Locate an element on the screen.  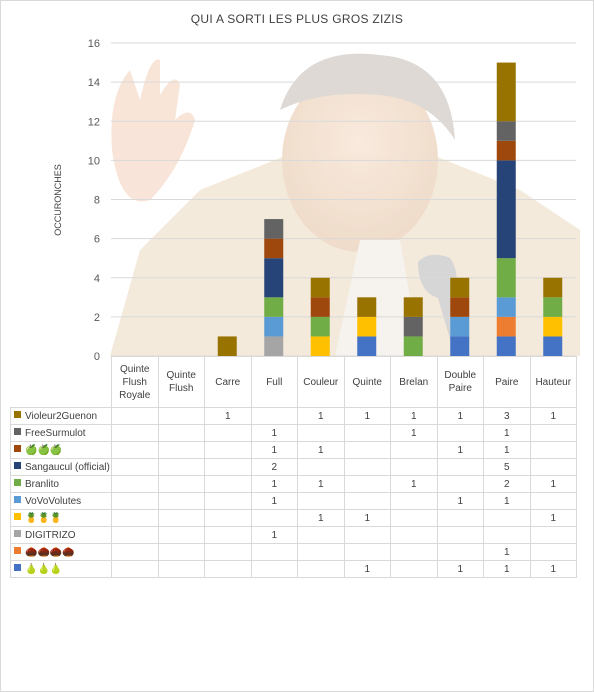
y-tick-label: 14 is located at coordinates (94, 83).